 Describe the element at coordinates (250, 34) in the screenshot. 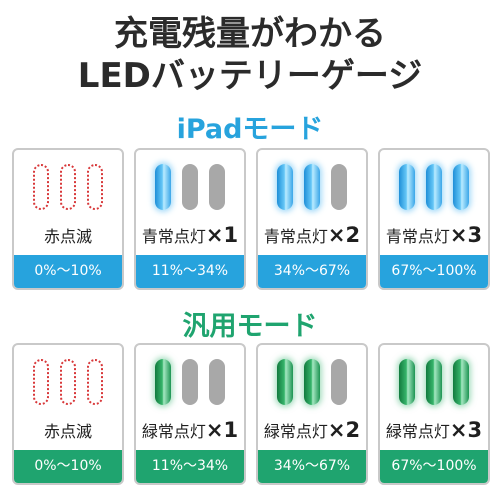

I see `headline-line-1: 充電残量がわかる` at that location.